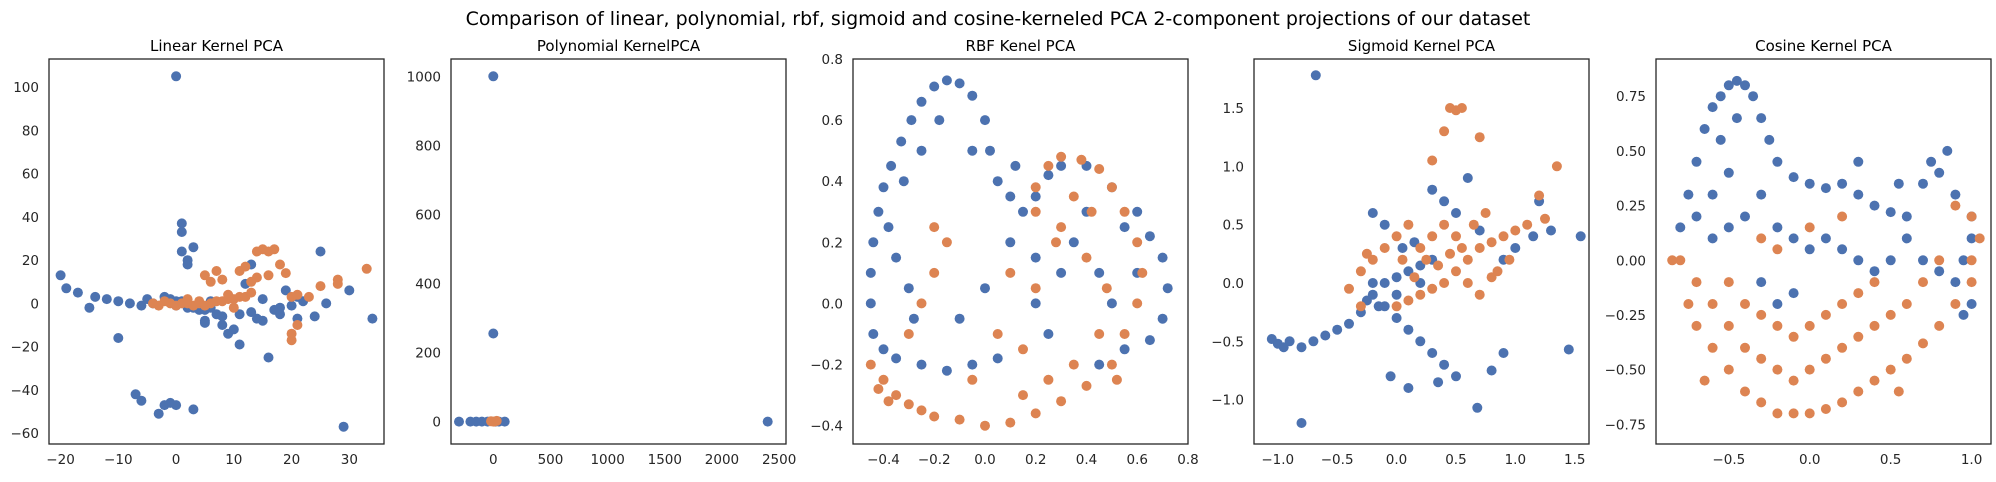  Describe the element at coordinates (424, 77) in the screenshot. I see `y-tick-label: 1000` at that location.